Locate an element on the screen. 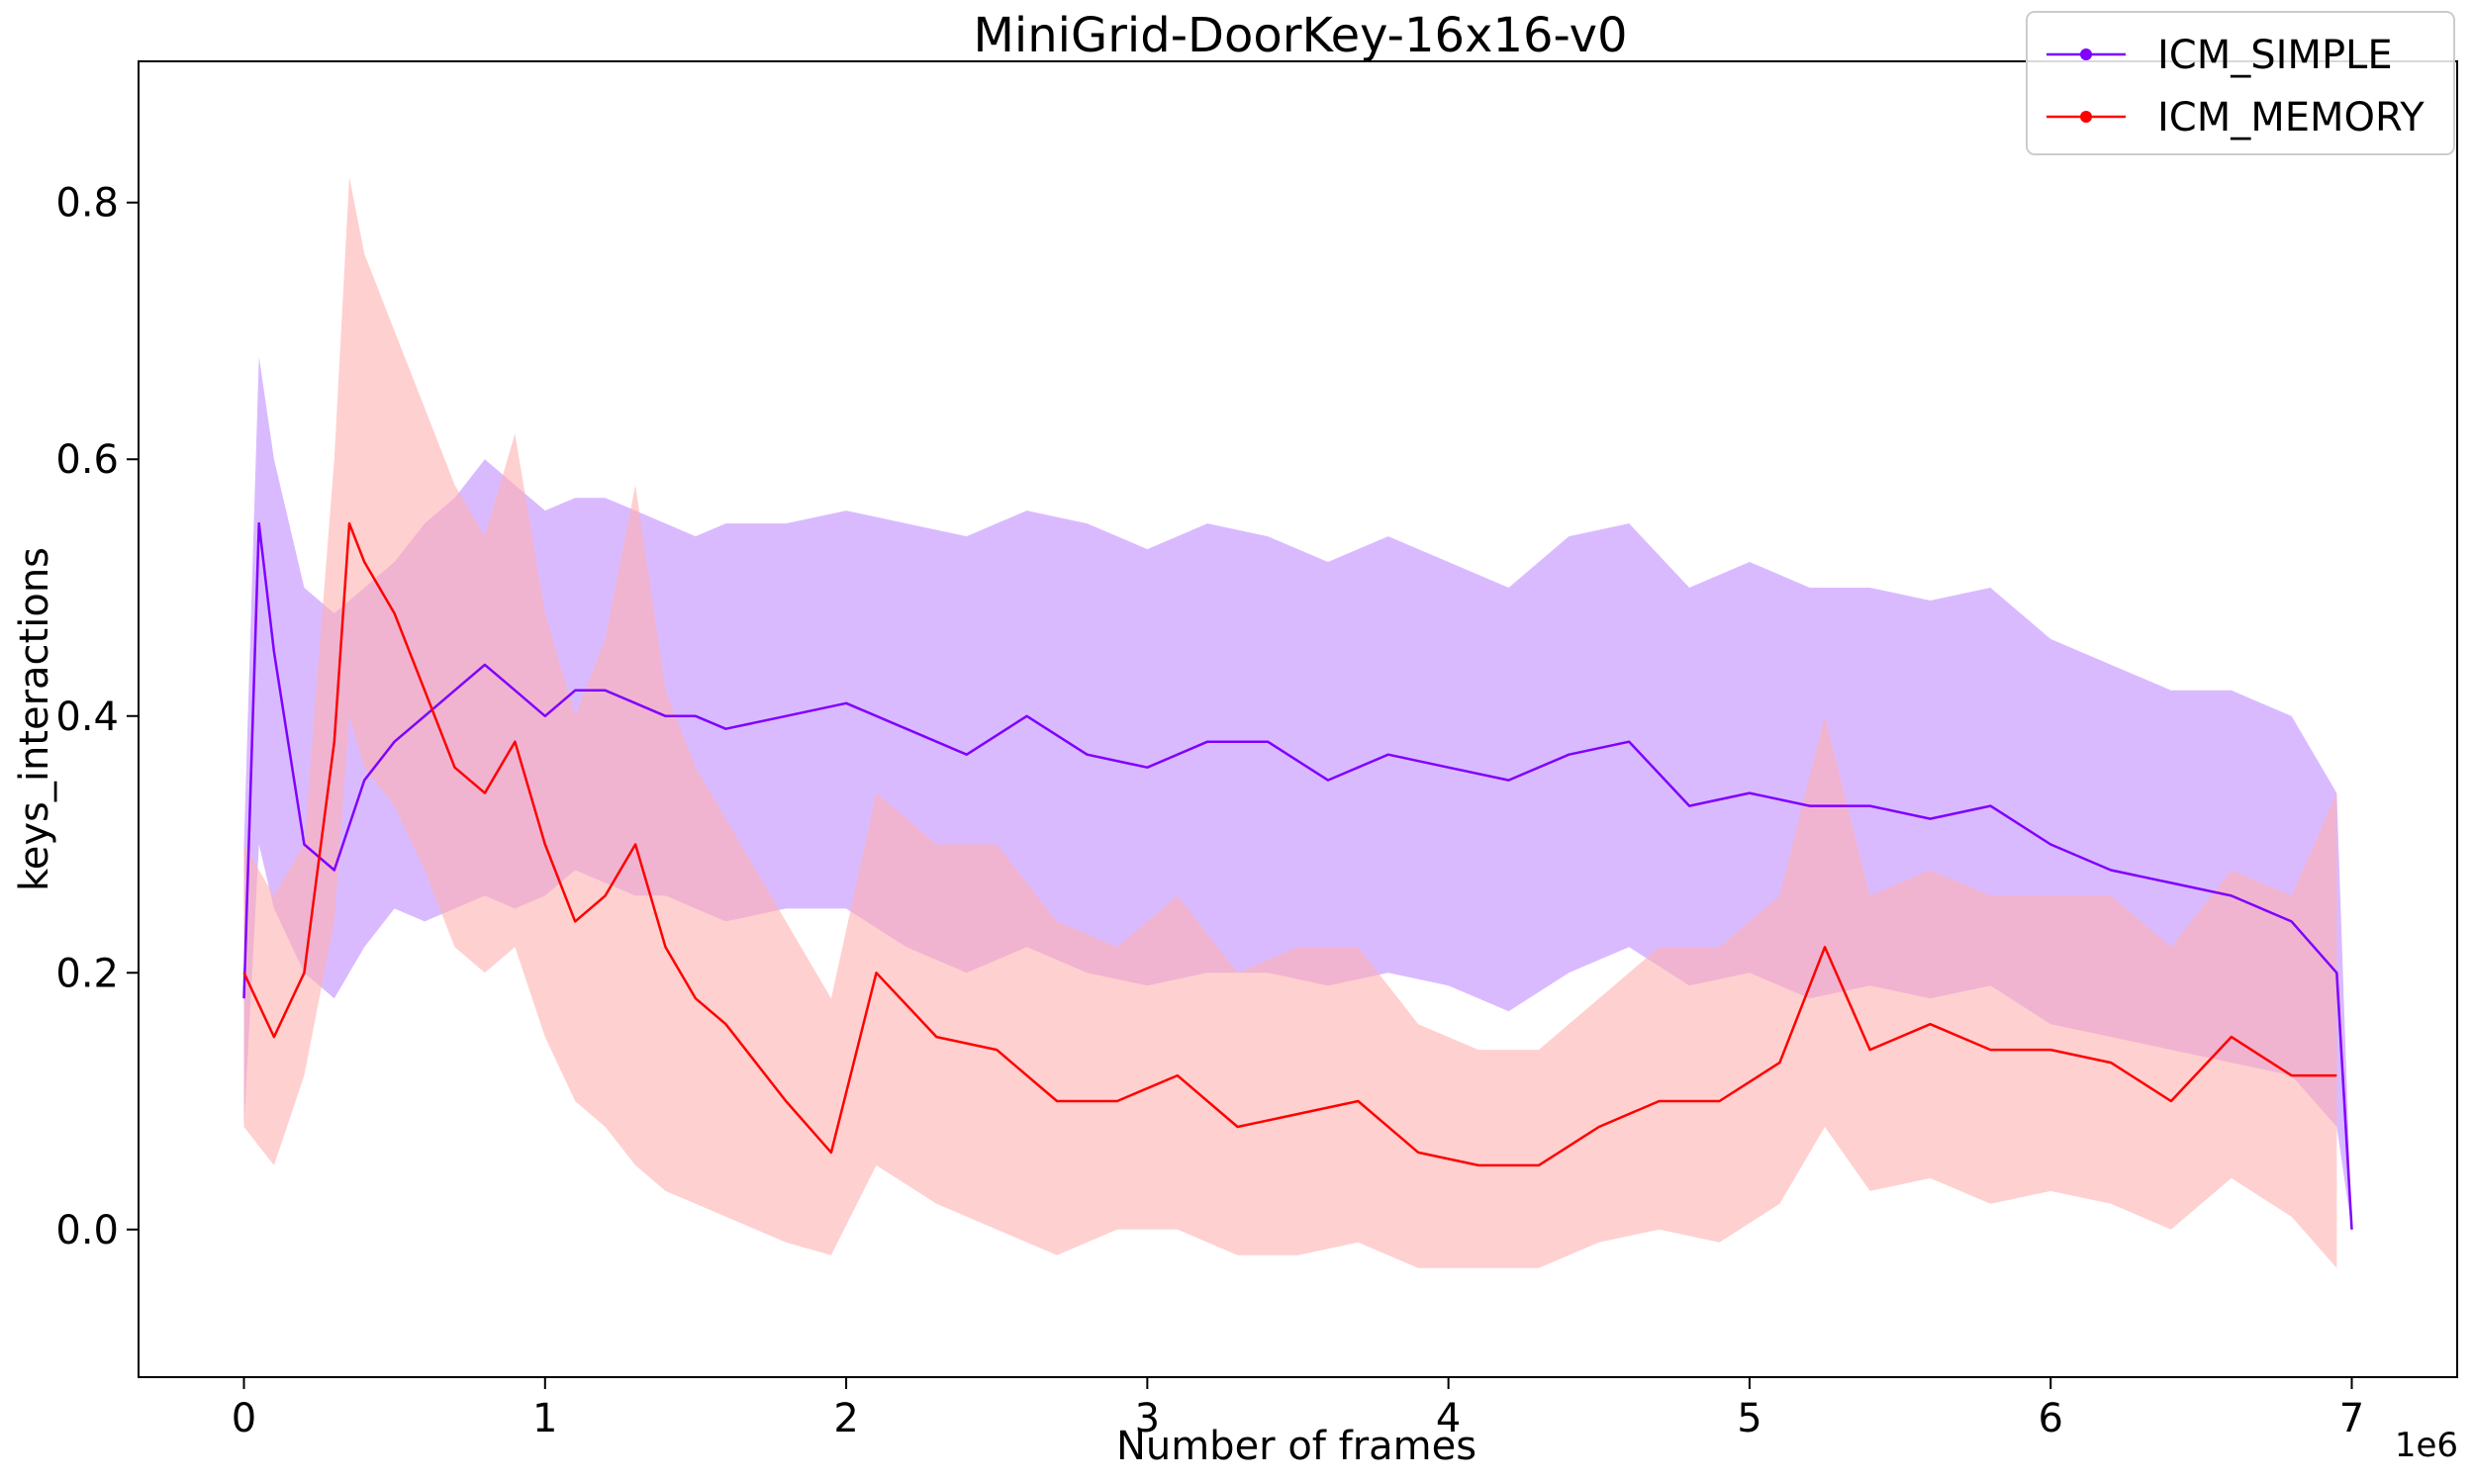 Image resolution: width=2474 pixels, height=1484 pixels. y-tick-label: 0.4 is located at coordinates (87, 717).